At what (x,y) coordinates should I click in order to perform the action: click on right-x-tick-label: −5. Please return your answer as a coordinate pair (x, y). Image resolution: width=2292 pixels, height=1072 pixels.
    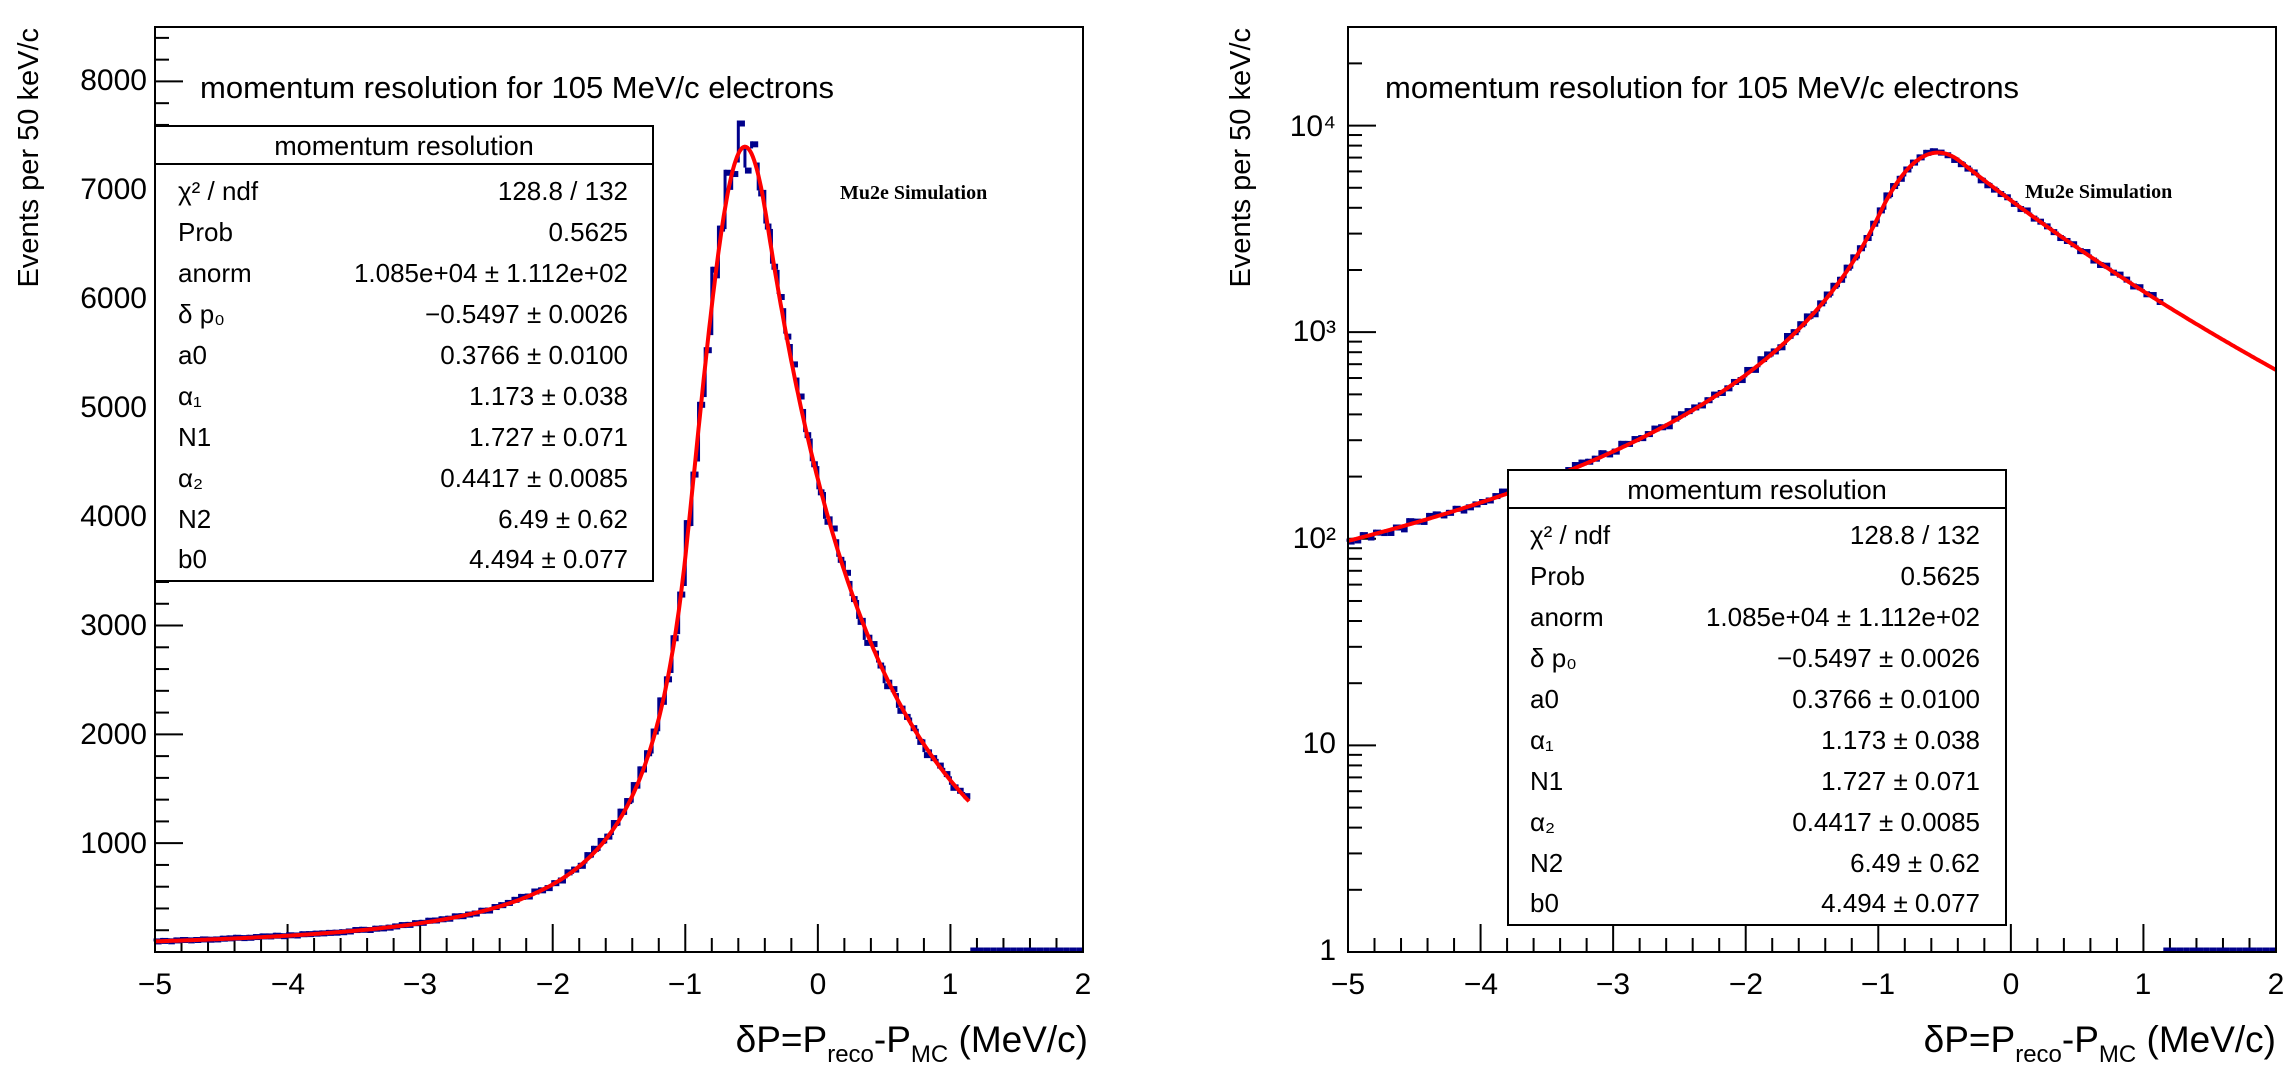
    Looking at the image, I should click on (1348, 984).